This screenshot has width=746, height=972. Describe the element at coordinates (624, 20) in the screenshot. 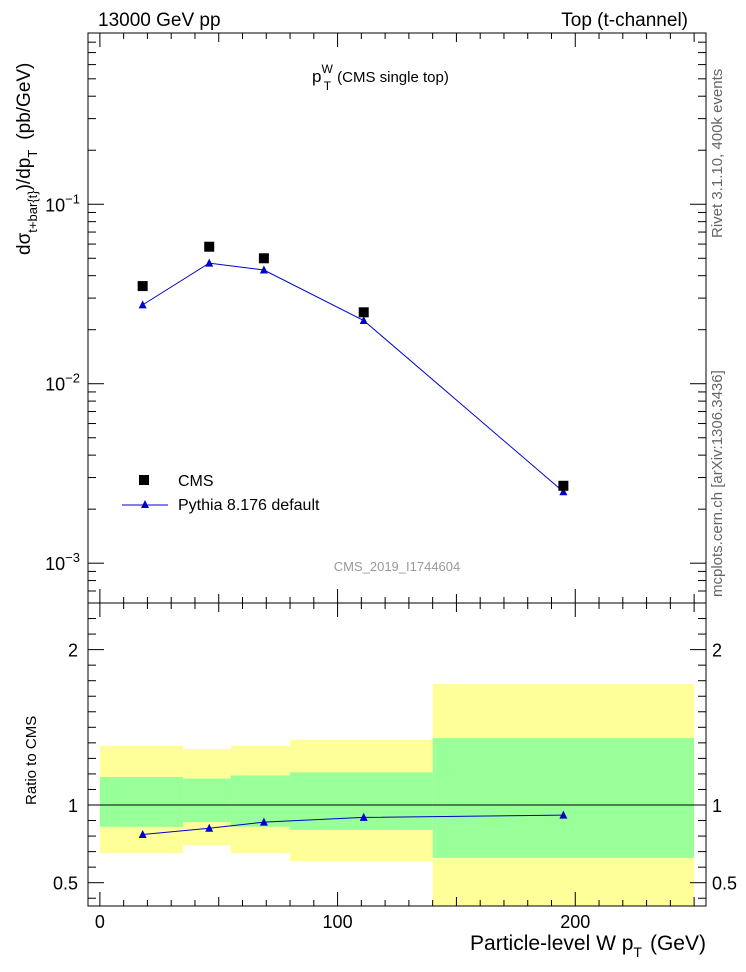

I see `header-right: Top (t-channel)` at that location.